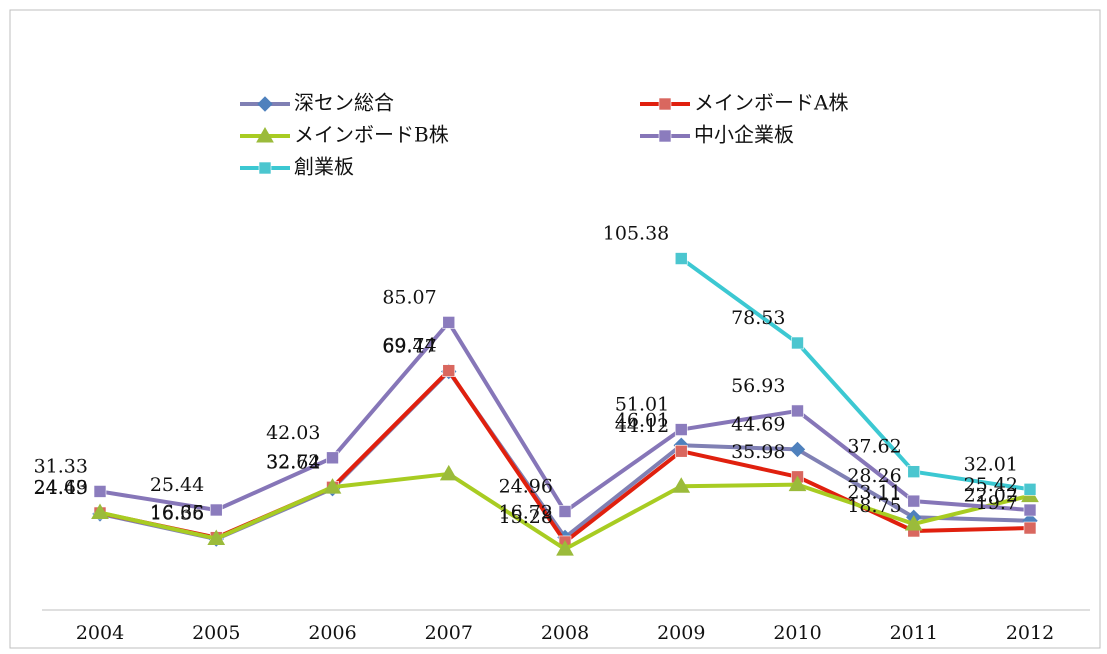  I want to click on data-label: 51.01, so click(642, 405).